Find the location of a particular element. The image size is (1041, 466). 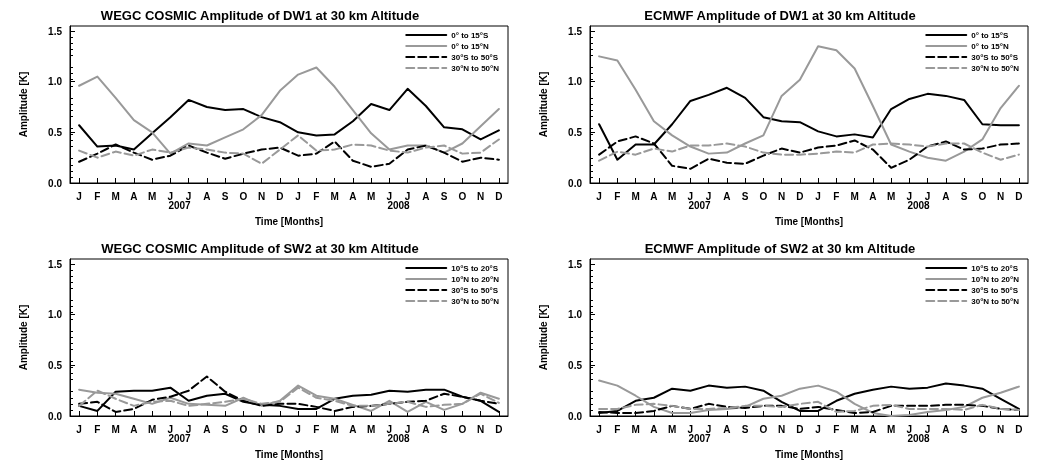

chart-title: ECMWF Amplitude of DW1 at 30 km Altitude is located at coordinates (780, 15).